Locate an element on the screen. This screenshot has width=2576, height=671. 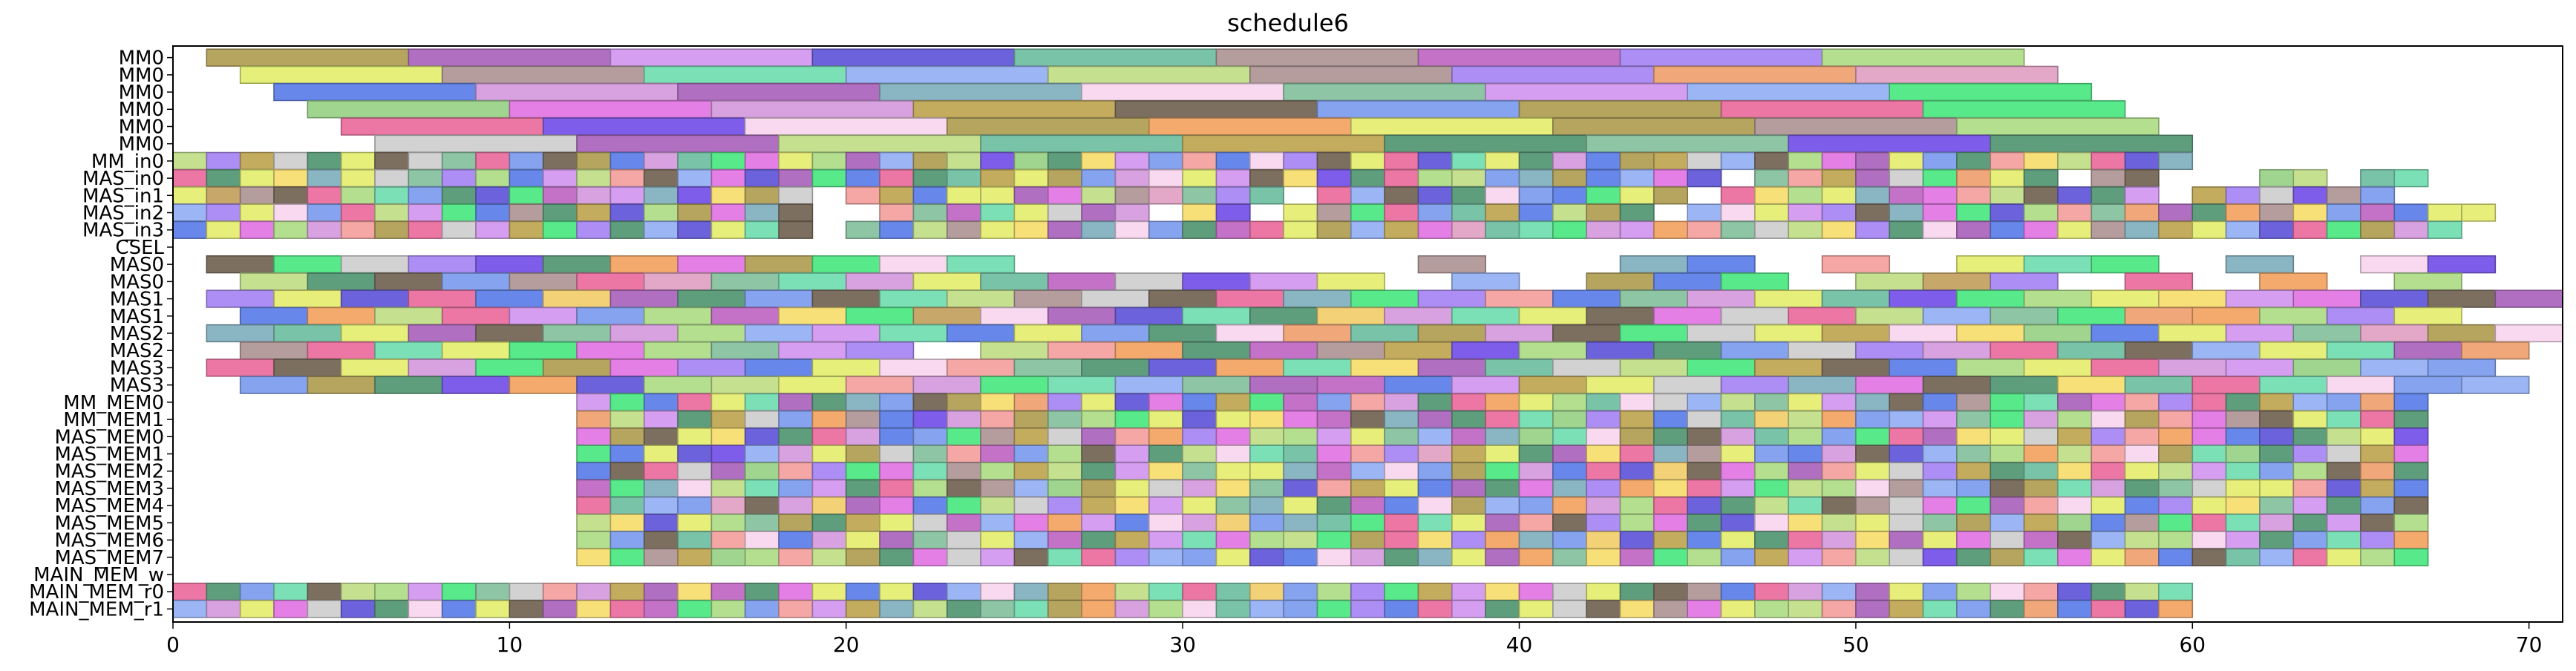
y-tick-label-28: MAS_MEM6 is located at coordinates (109, 541).